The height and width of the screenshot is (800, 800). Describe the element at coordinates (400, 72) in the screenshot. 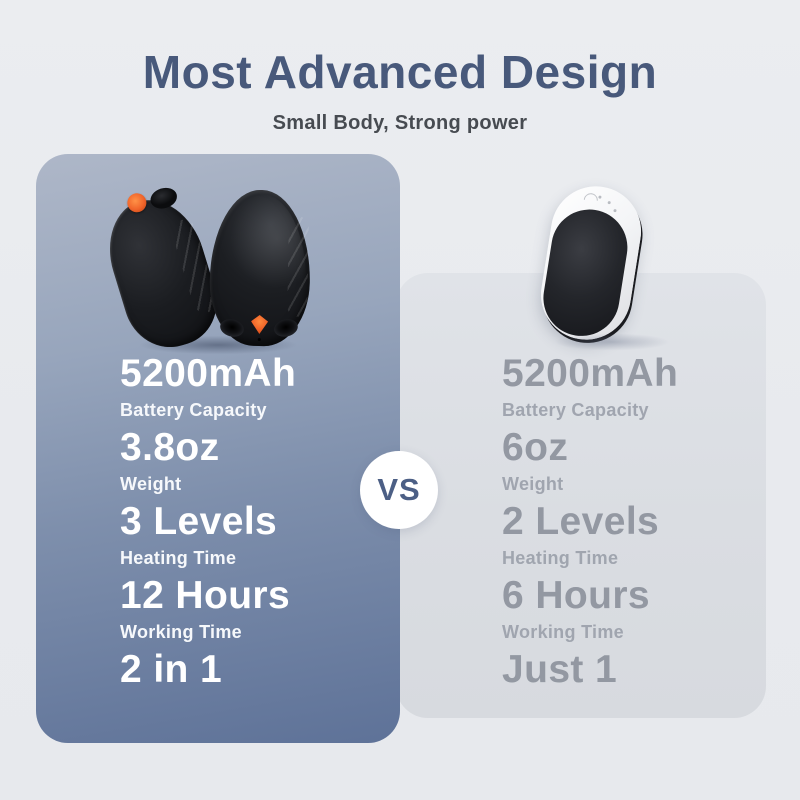

I see `page-title: Most Advanced Design` at that location.